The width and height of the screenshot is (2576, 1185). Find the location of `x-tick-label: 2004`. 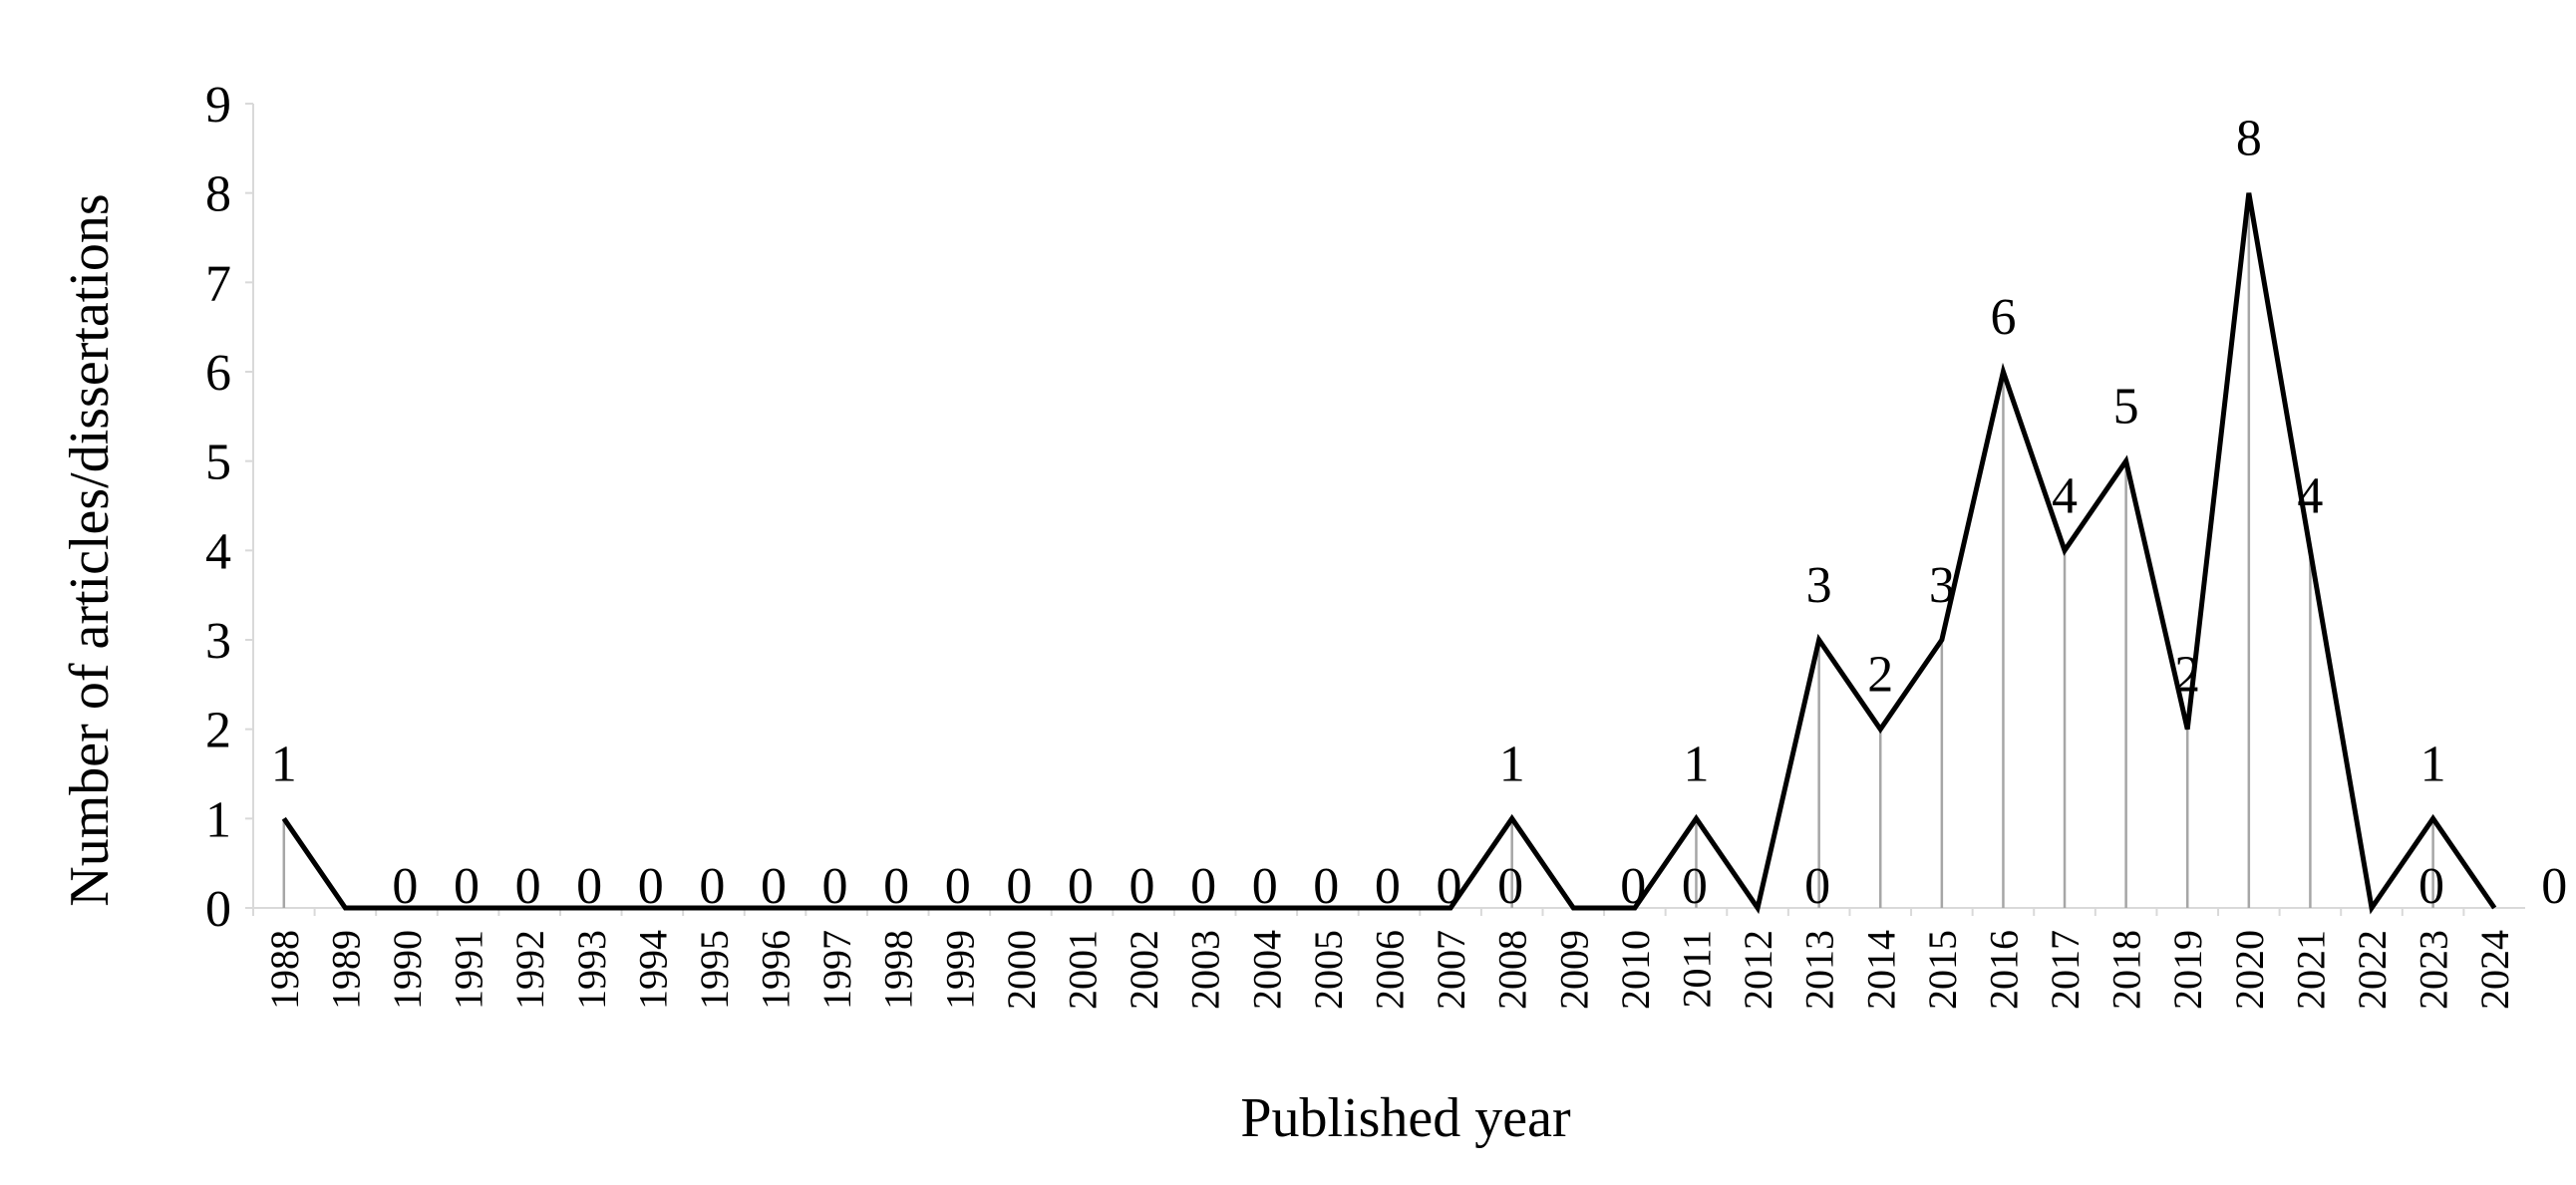

x-tick-label: 2004 is located at coordinates (1266, 970).